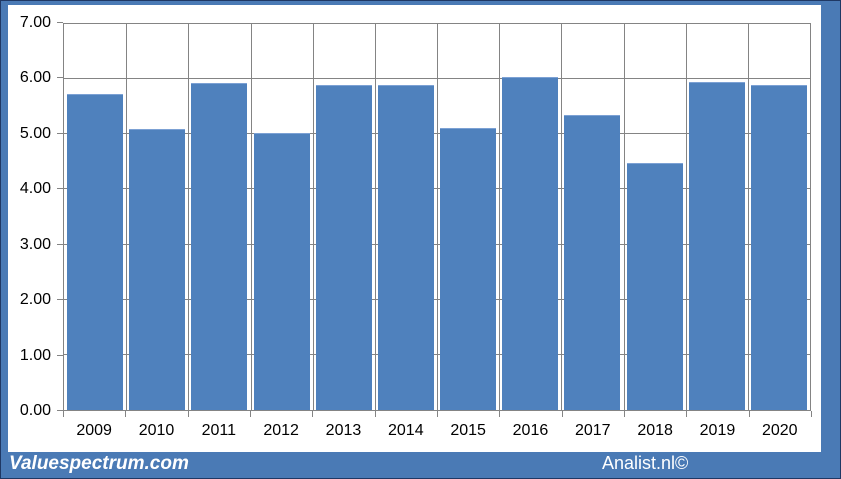  I want to click on y-tick-label: 5.00, so click(35, 133).